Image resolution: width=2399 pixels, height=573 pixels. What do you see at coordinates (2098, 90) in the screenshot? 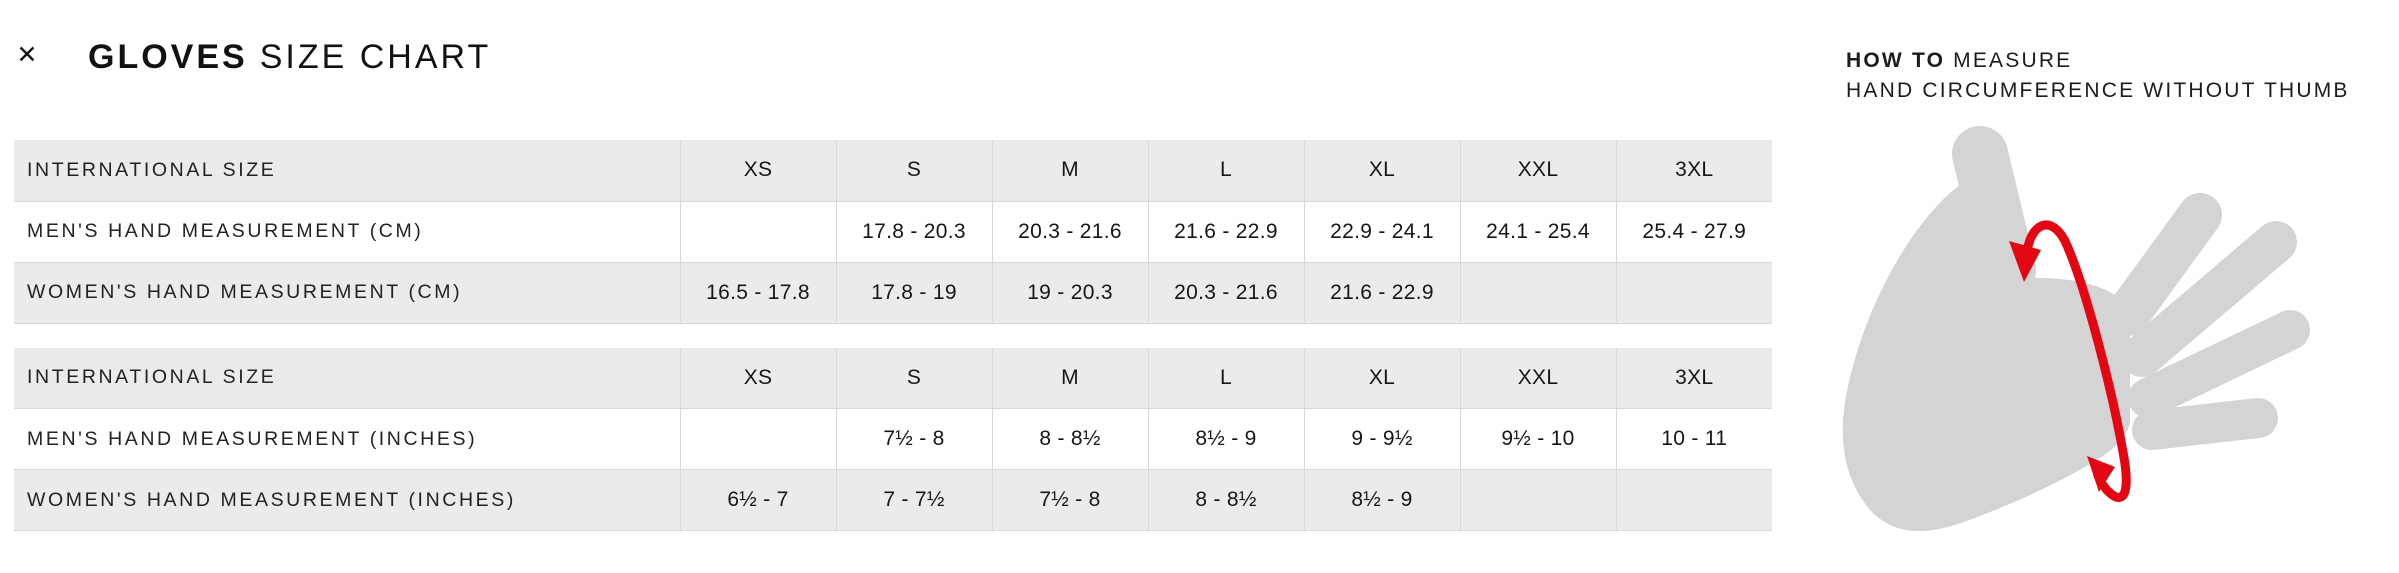
I see `howto-line2: HAND CIRCUMFERENCE WITHOUT THUMB` at bounding box center [2098, 90].